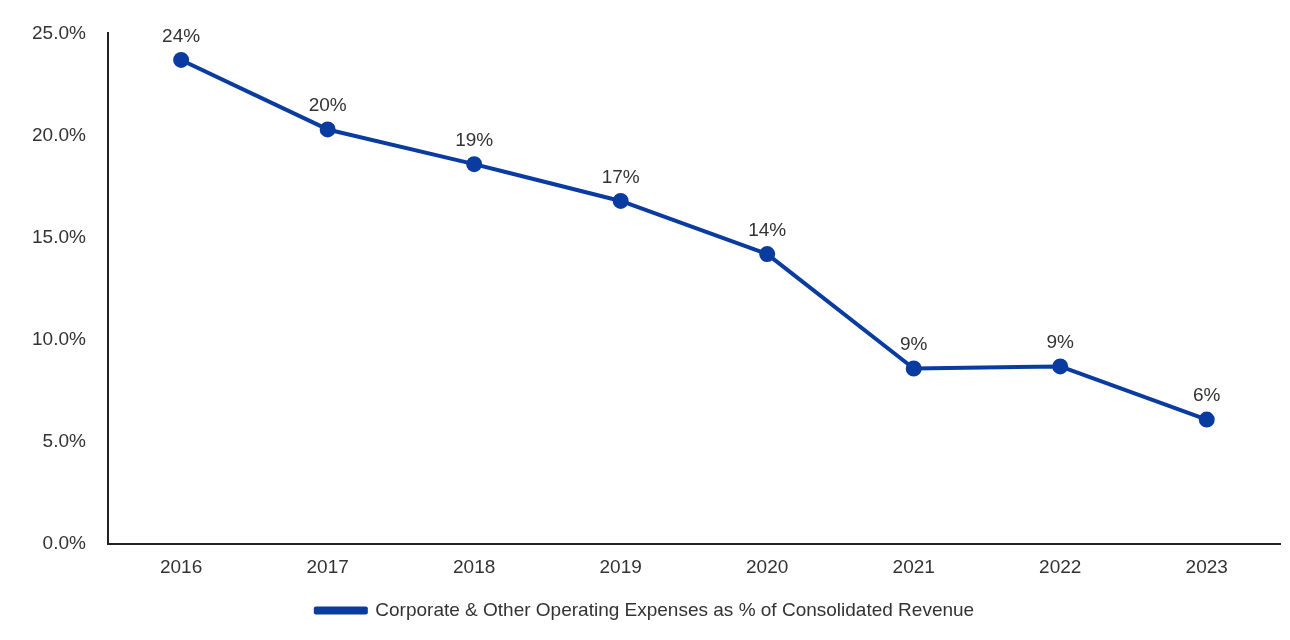  Describe the element at coordinates (767, 566) in the screenshot. I see `x-tick-label: 2020` at that location.